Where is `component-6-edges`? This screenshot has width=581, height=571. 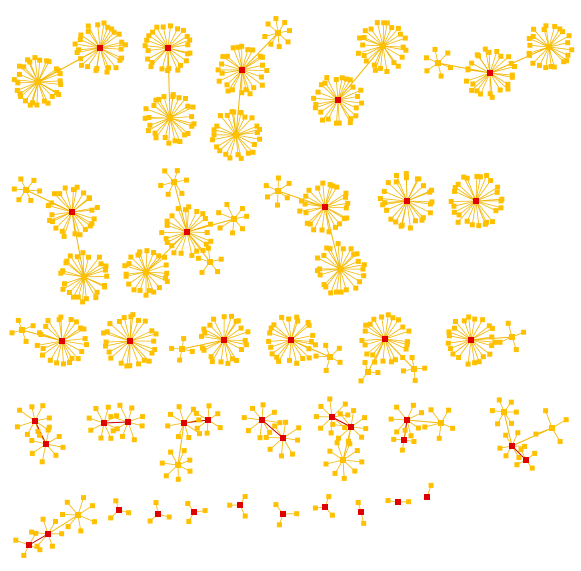 component-6-edges is located at coordinates (60, 240).